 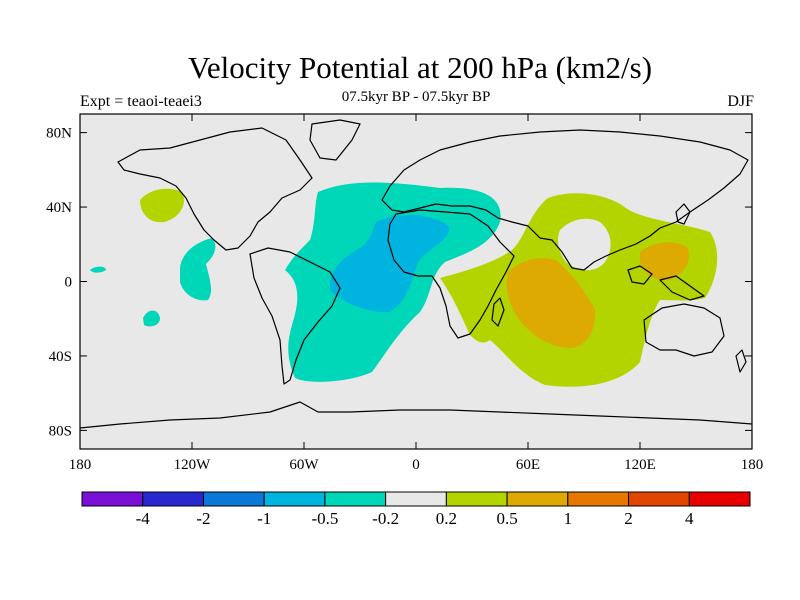 I want to click on colorbar-label: 4, so click(x=689, y=518).